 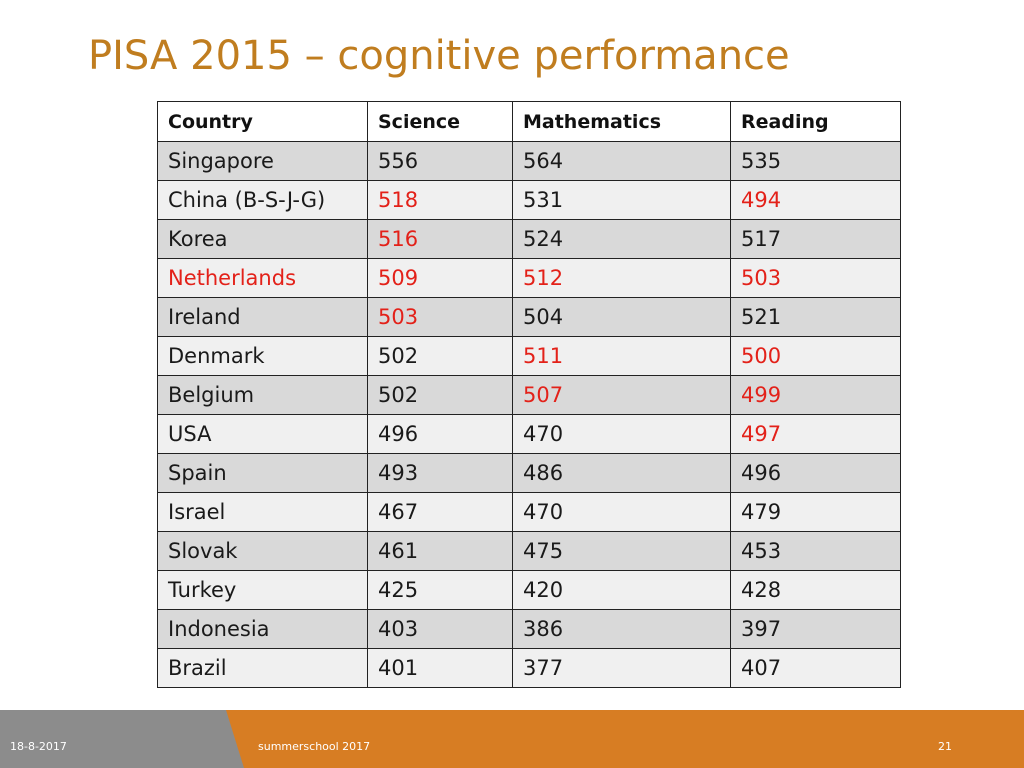 What do you see at coordinates (815, 239) in the screenshot?
I see `cell-reading: 517` at bounding box center [815, 239].